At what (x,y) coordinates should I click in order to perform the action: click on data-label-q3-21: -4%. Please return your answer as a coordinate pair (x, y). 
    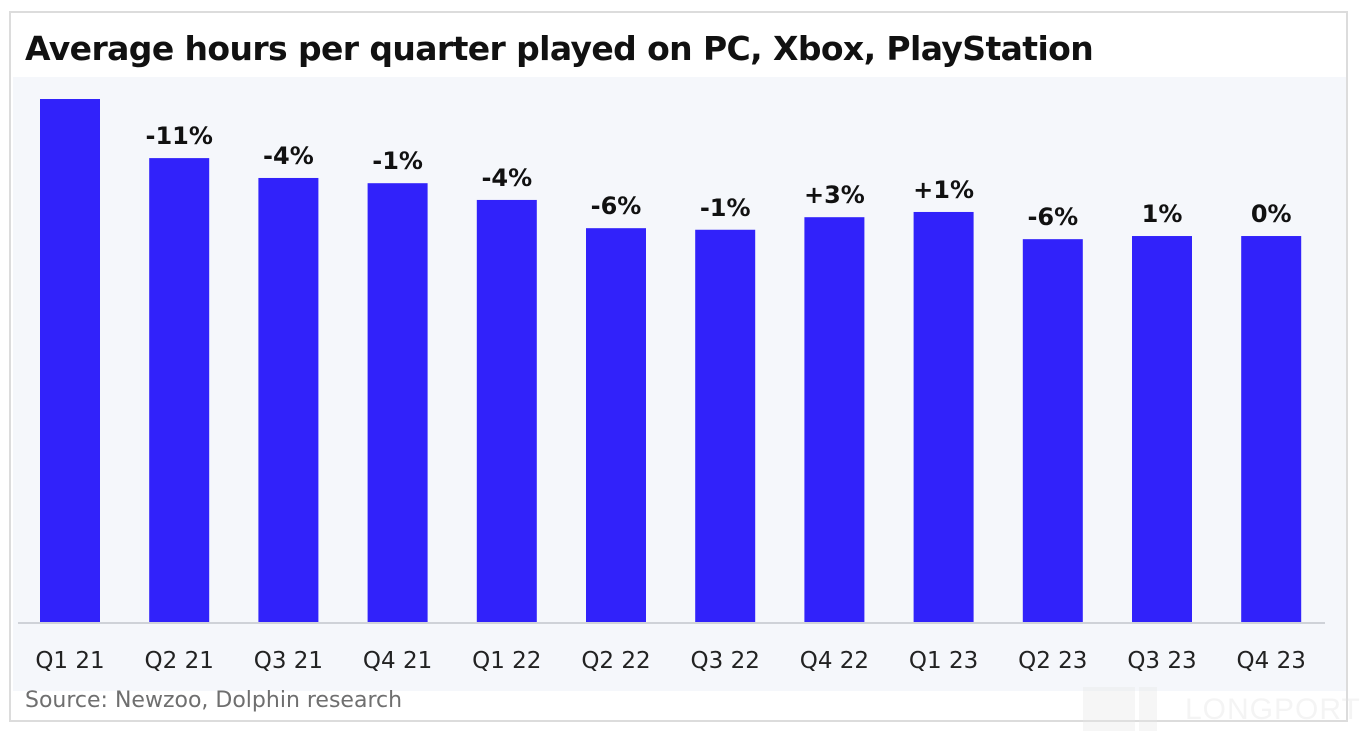
    Looking at the image, I should click on (288, 156).